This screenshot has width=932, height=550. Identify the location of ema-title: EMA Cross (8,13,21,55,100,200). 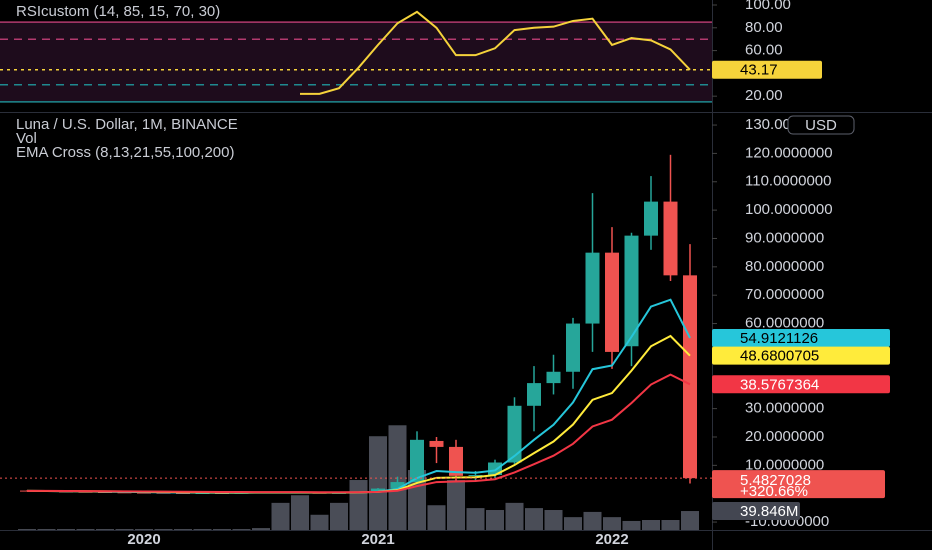
(125, 152).